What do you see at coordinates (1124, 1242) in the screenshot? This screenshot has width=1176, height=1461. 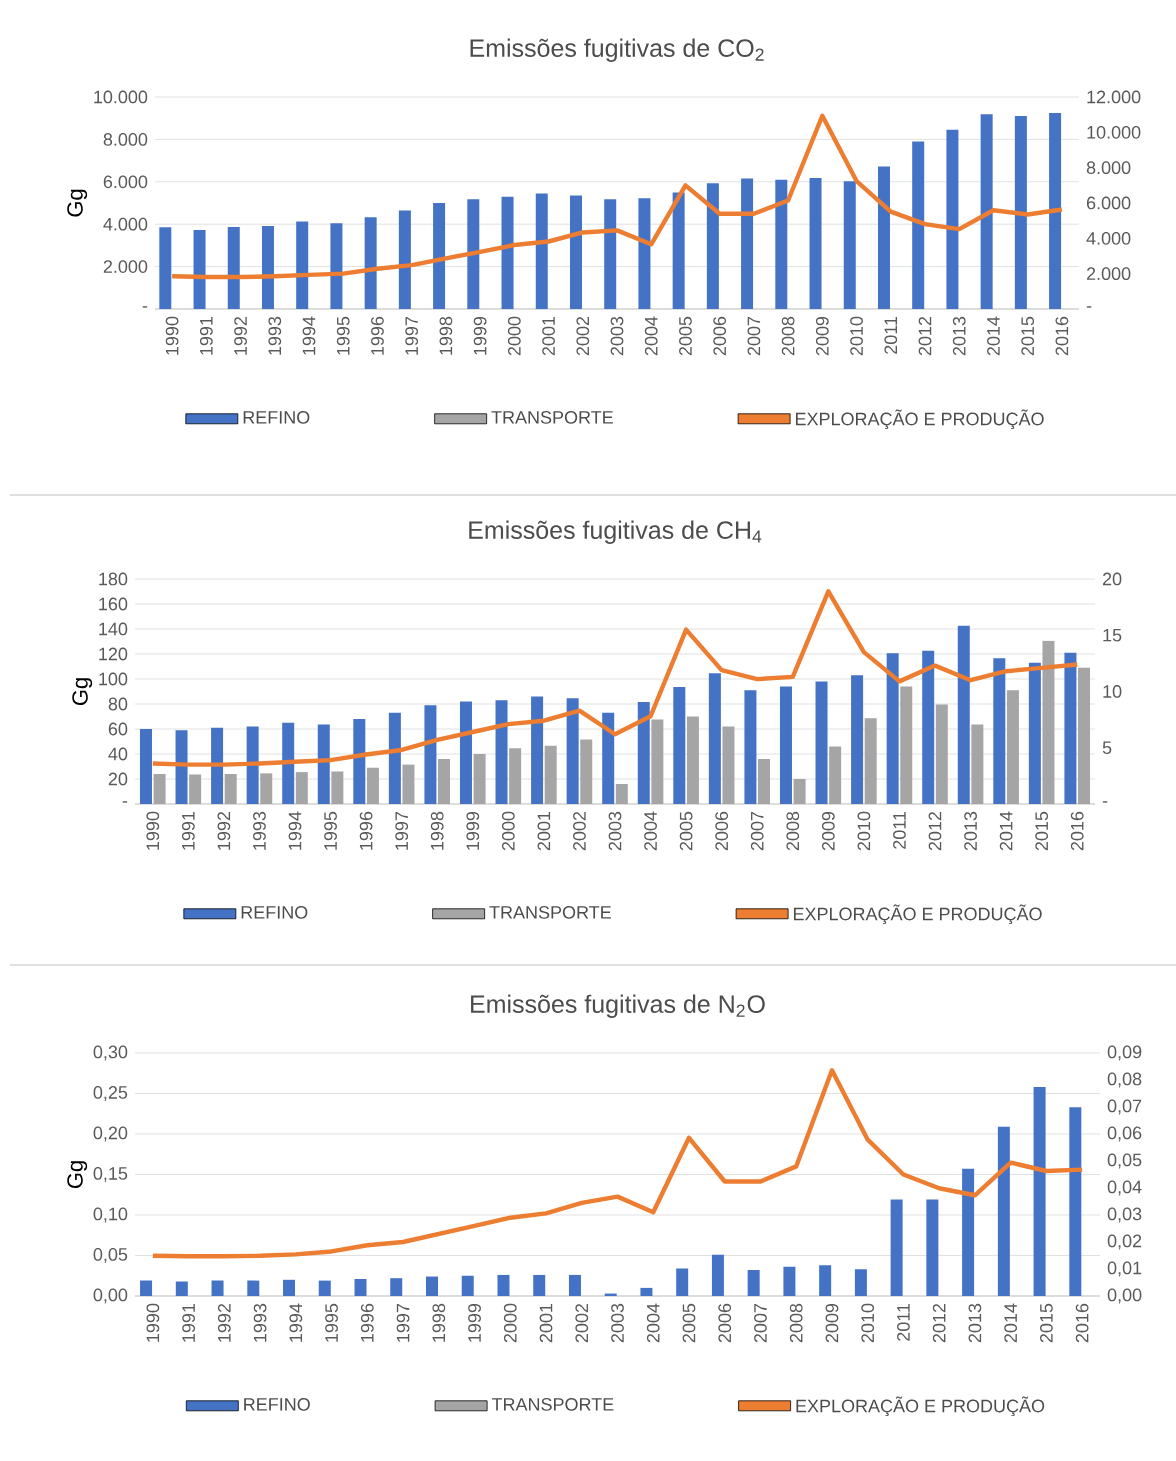 I see `y2-tick-label: 0,02` at bounding box center [1124, 1242].